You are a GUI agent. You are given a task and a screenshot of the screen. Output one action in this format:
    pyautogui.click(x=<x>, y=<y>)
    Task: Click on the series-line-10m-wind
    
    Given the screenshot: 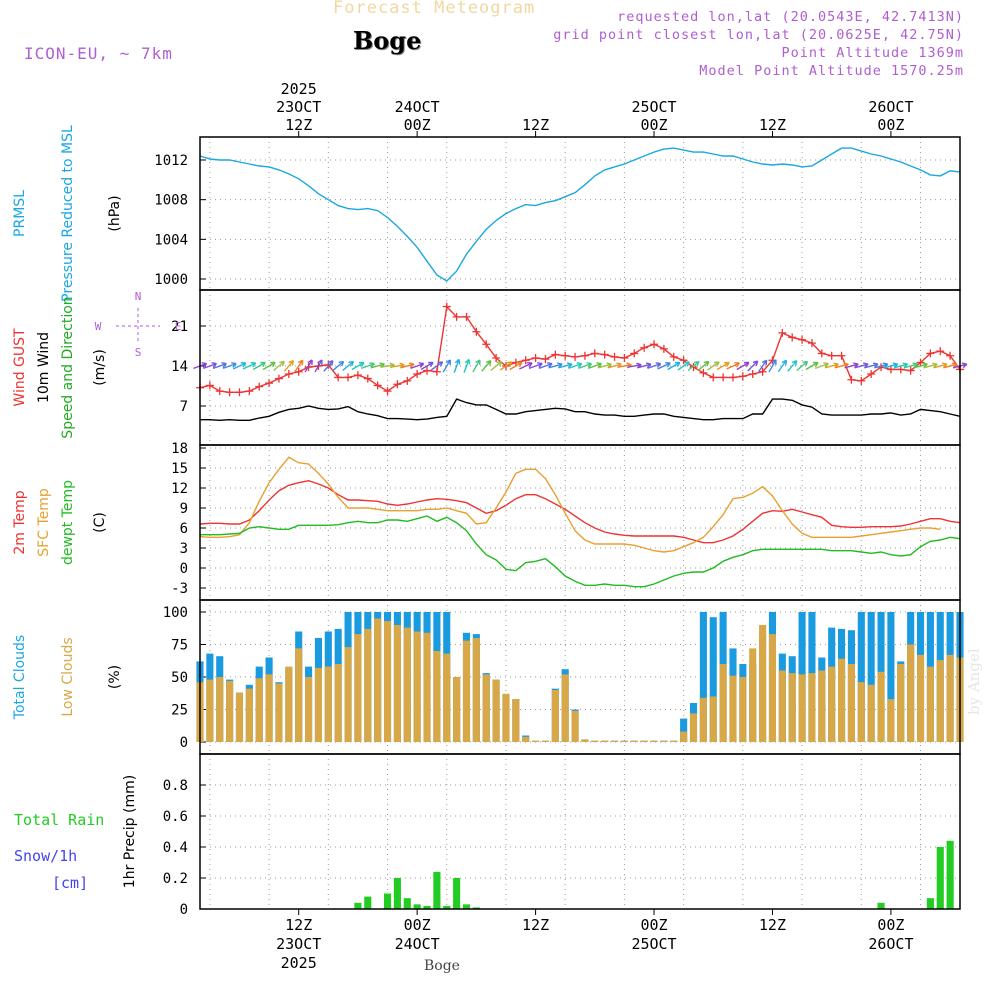 What is the action you would take?
    pyautogui.click(x=580, y=410)
    